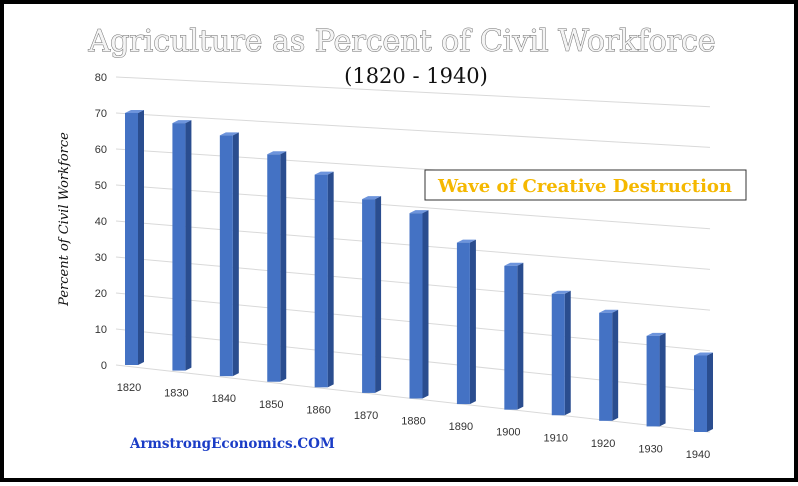 This screenshot has height=486, width=798. I want to click on x-tick-label: 1900, so click(508, 433).